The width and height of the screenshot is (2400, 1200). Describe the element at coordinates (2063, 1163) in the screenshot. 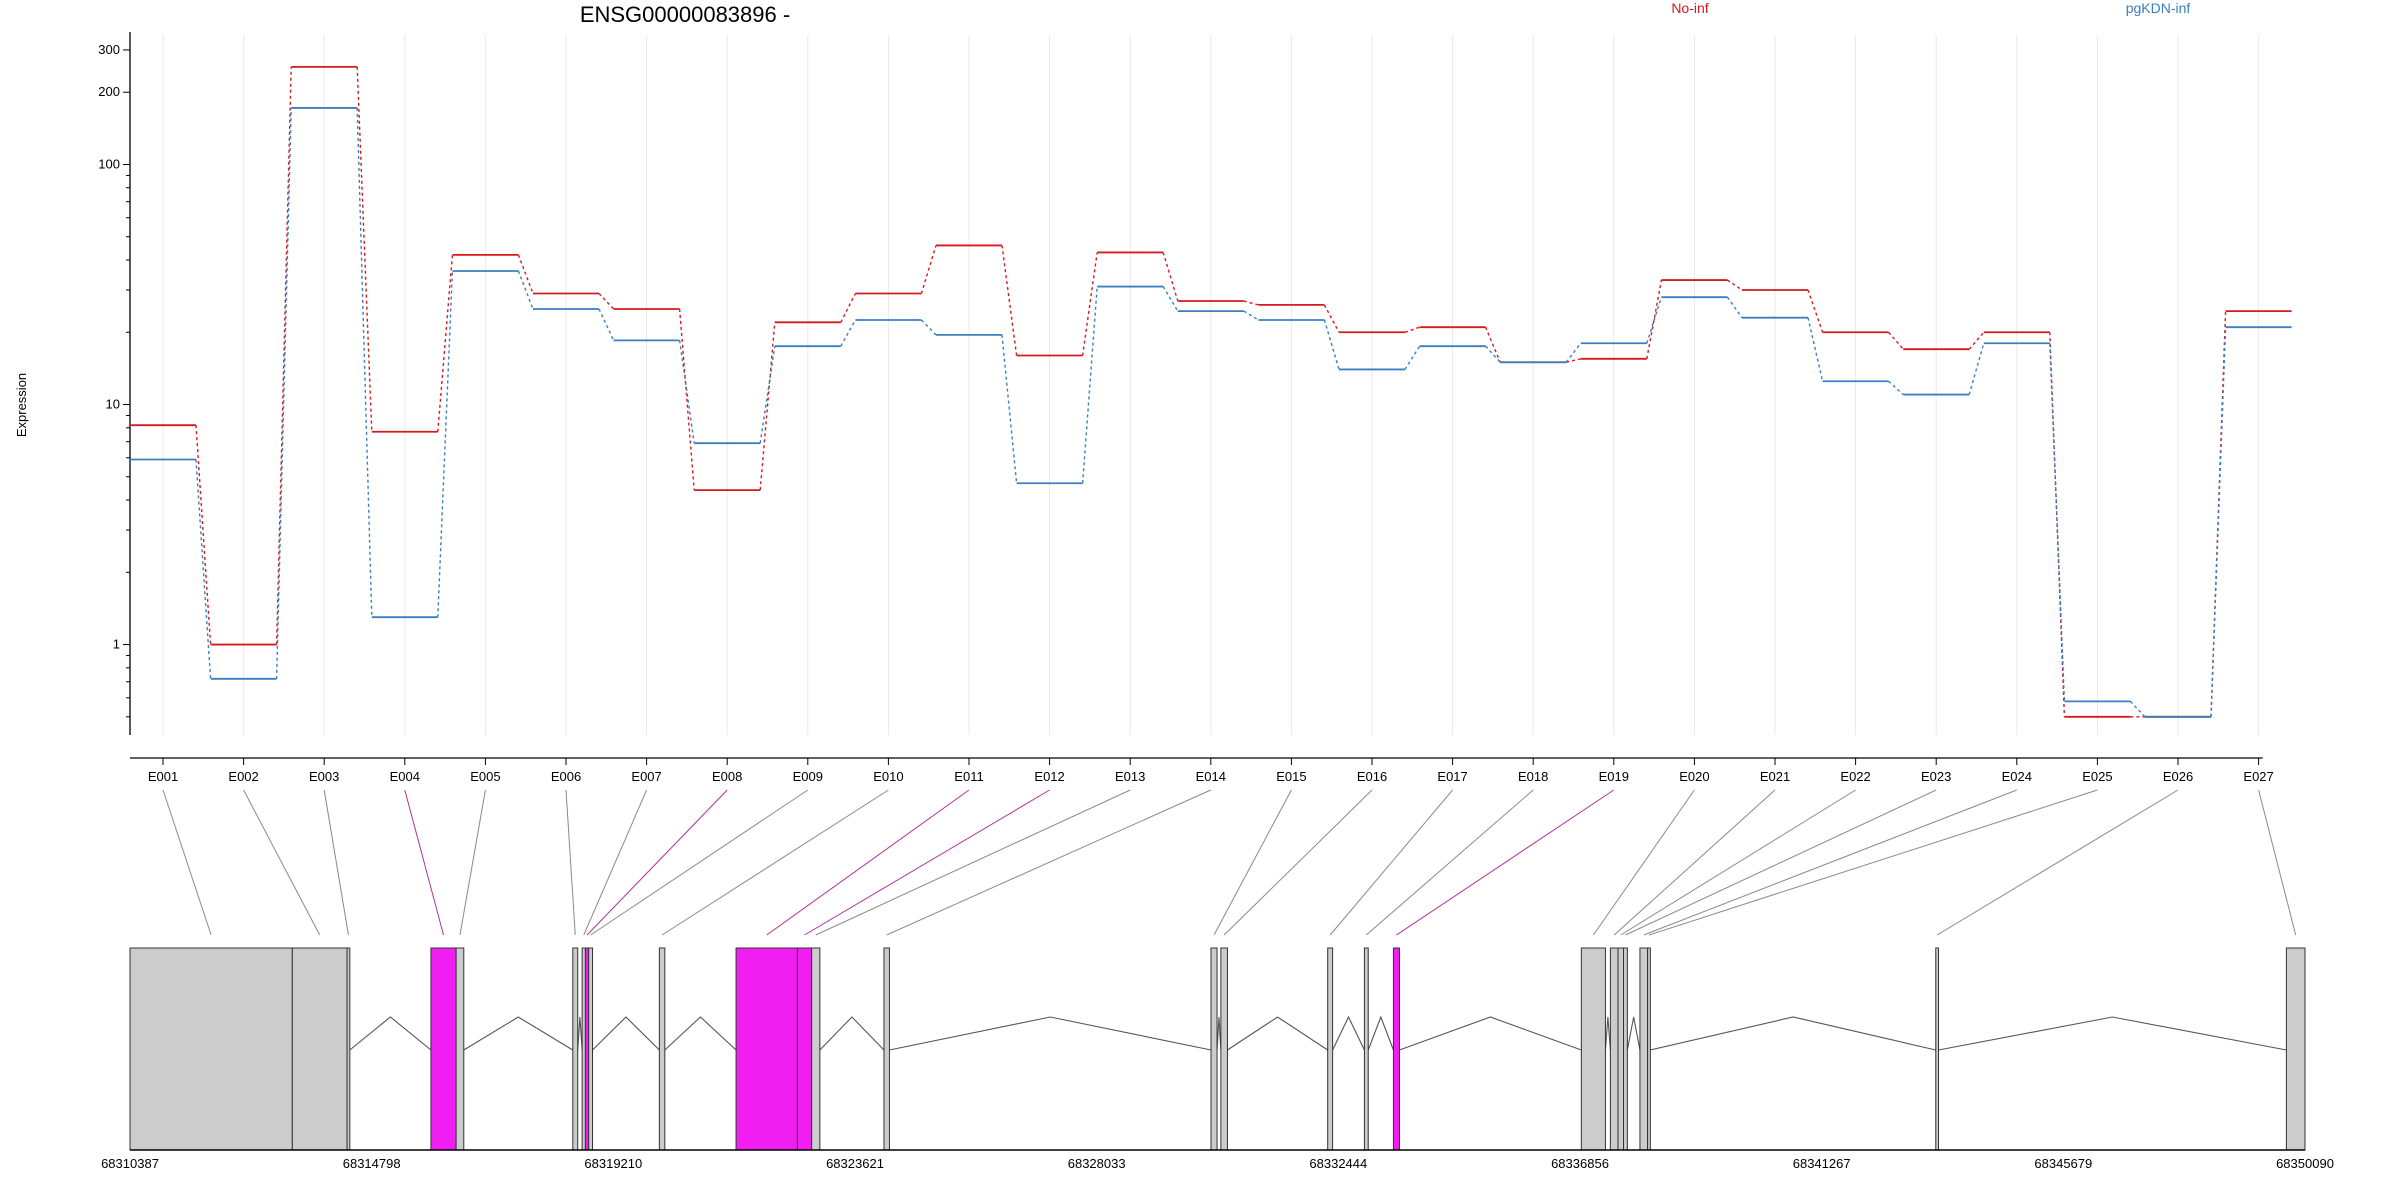

I see `genomic-tick-label: 68345679` at that location.